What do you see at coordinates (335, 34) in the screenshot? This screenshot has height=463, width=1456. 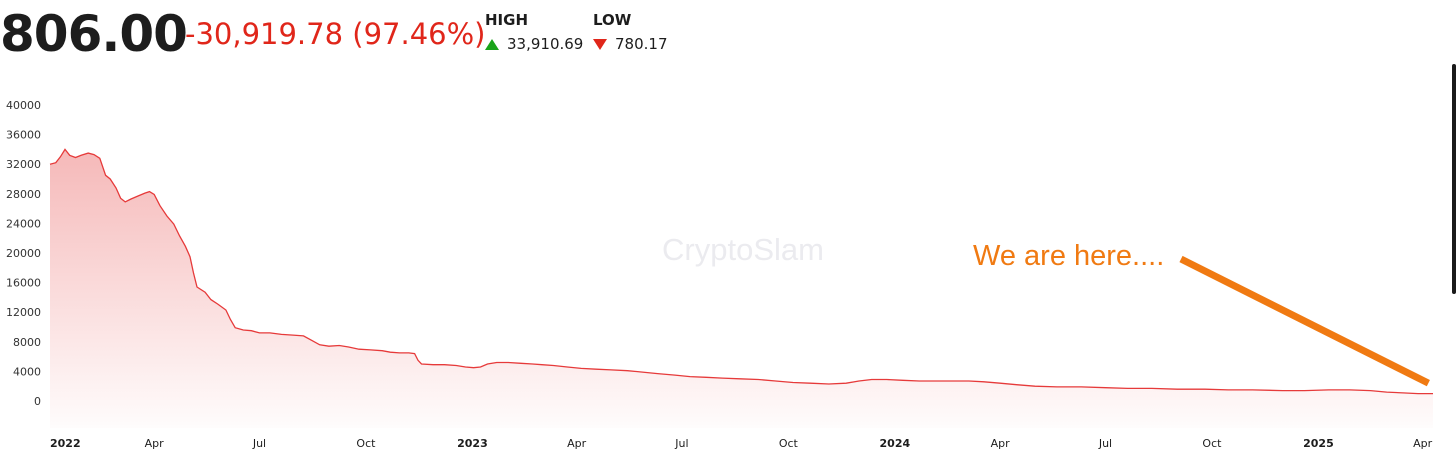 I see `price-change: -30,919.78 (97.46%)` at bounding box center [335, 34].